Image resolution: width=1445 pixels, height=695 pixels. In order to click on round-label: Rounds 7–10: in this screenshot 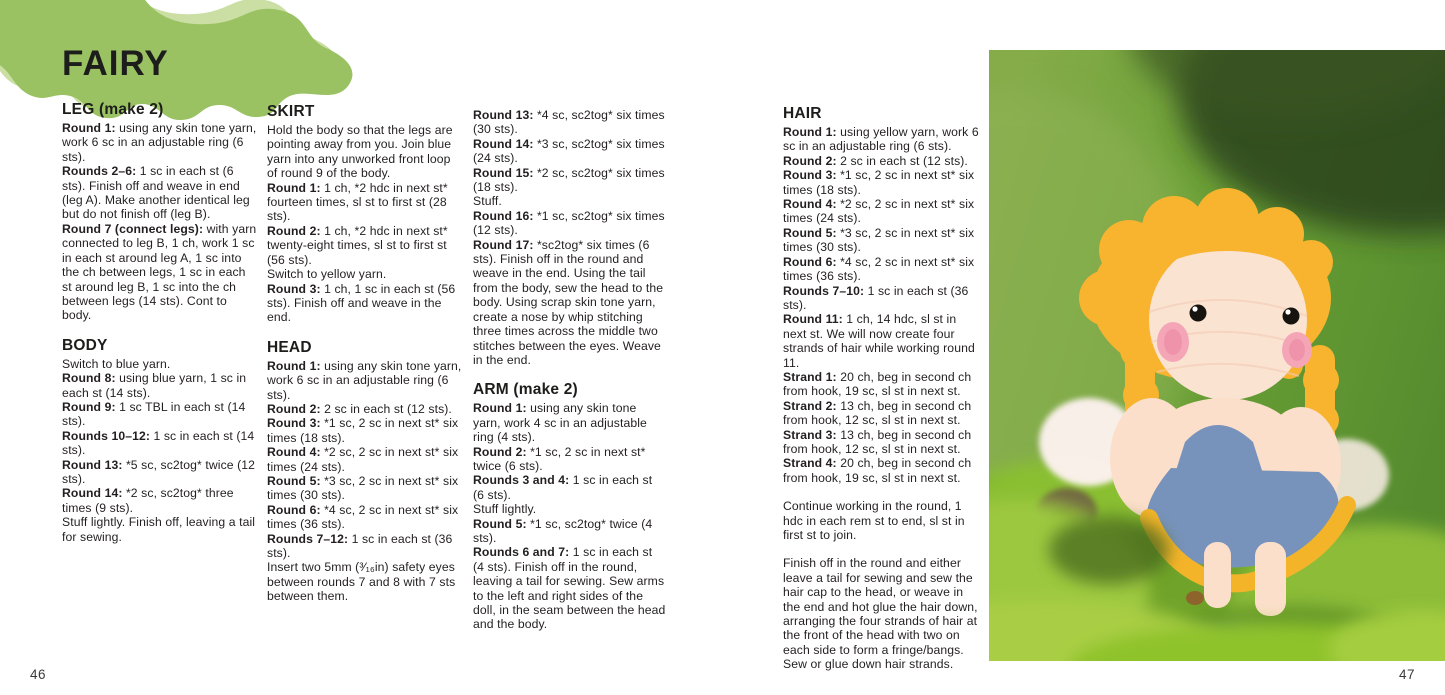, I will do `click(825, 290)`.